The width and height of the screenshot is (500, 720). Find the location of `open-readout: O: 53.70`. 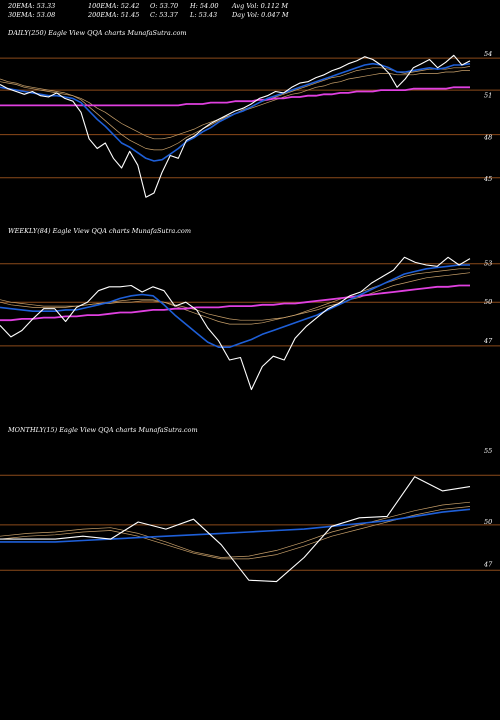

open-readout: O: 53.70 is located at coordinates (164, 6).